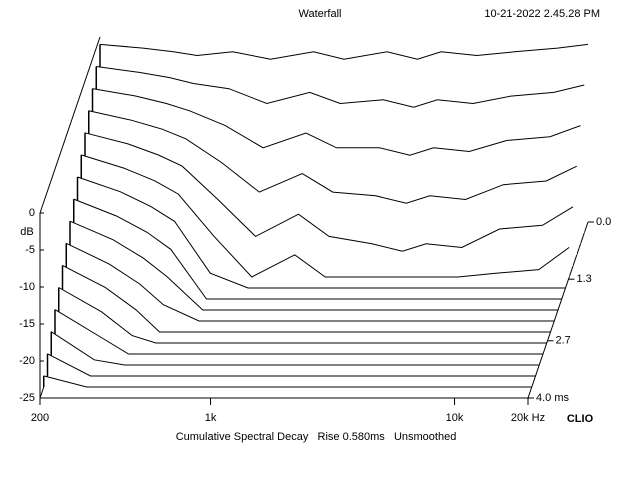 The width and height of the screenshot is (640, 480). I want to click on z-tick-label: 4.0 ms, so click(553, 398).